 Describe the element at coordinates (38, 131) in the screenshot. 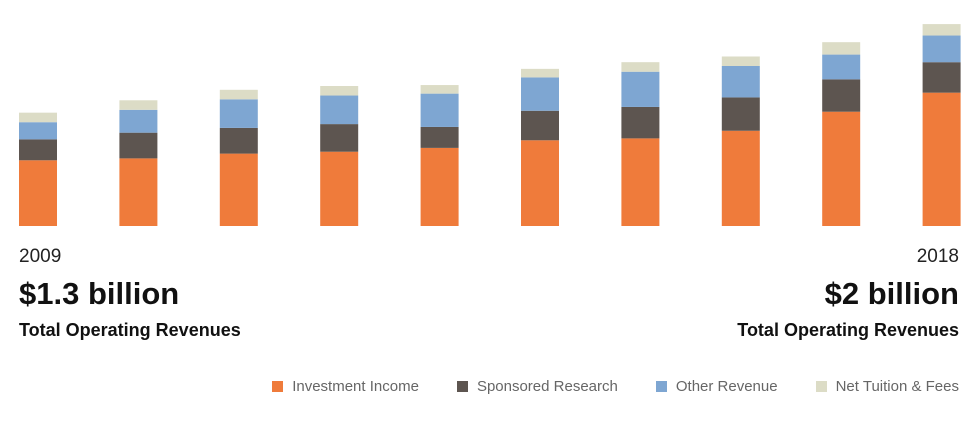

I see `bar-2009-other-revenue` at that location.